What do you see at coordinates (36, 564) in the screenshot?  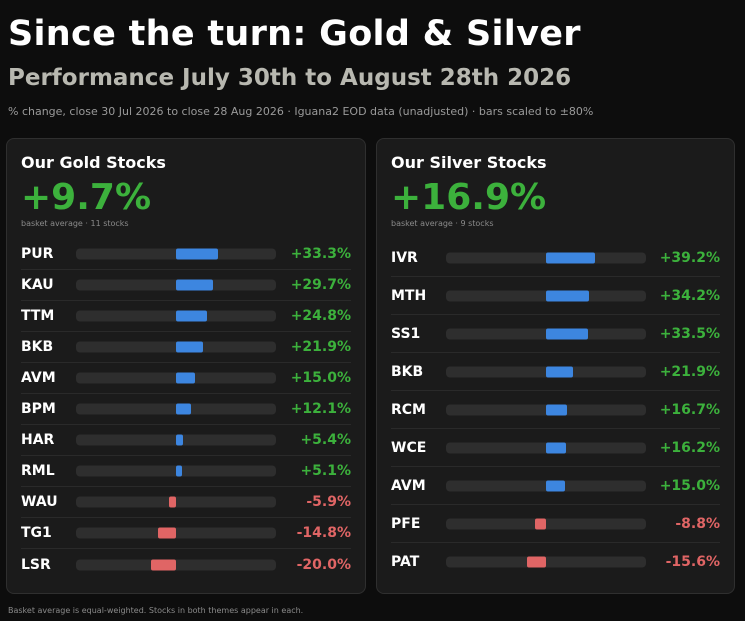 I see `ticker-label: LSR` at bounding box center [36, 564].